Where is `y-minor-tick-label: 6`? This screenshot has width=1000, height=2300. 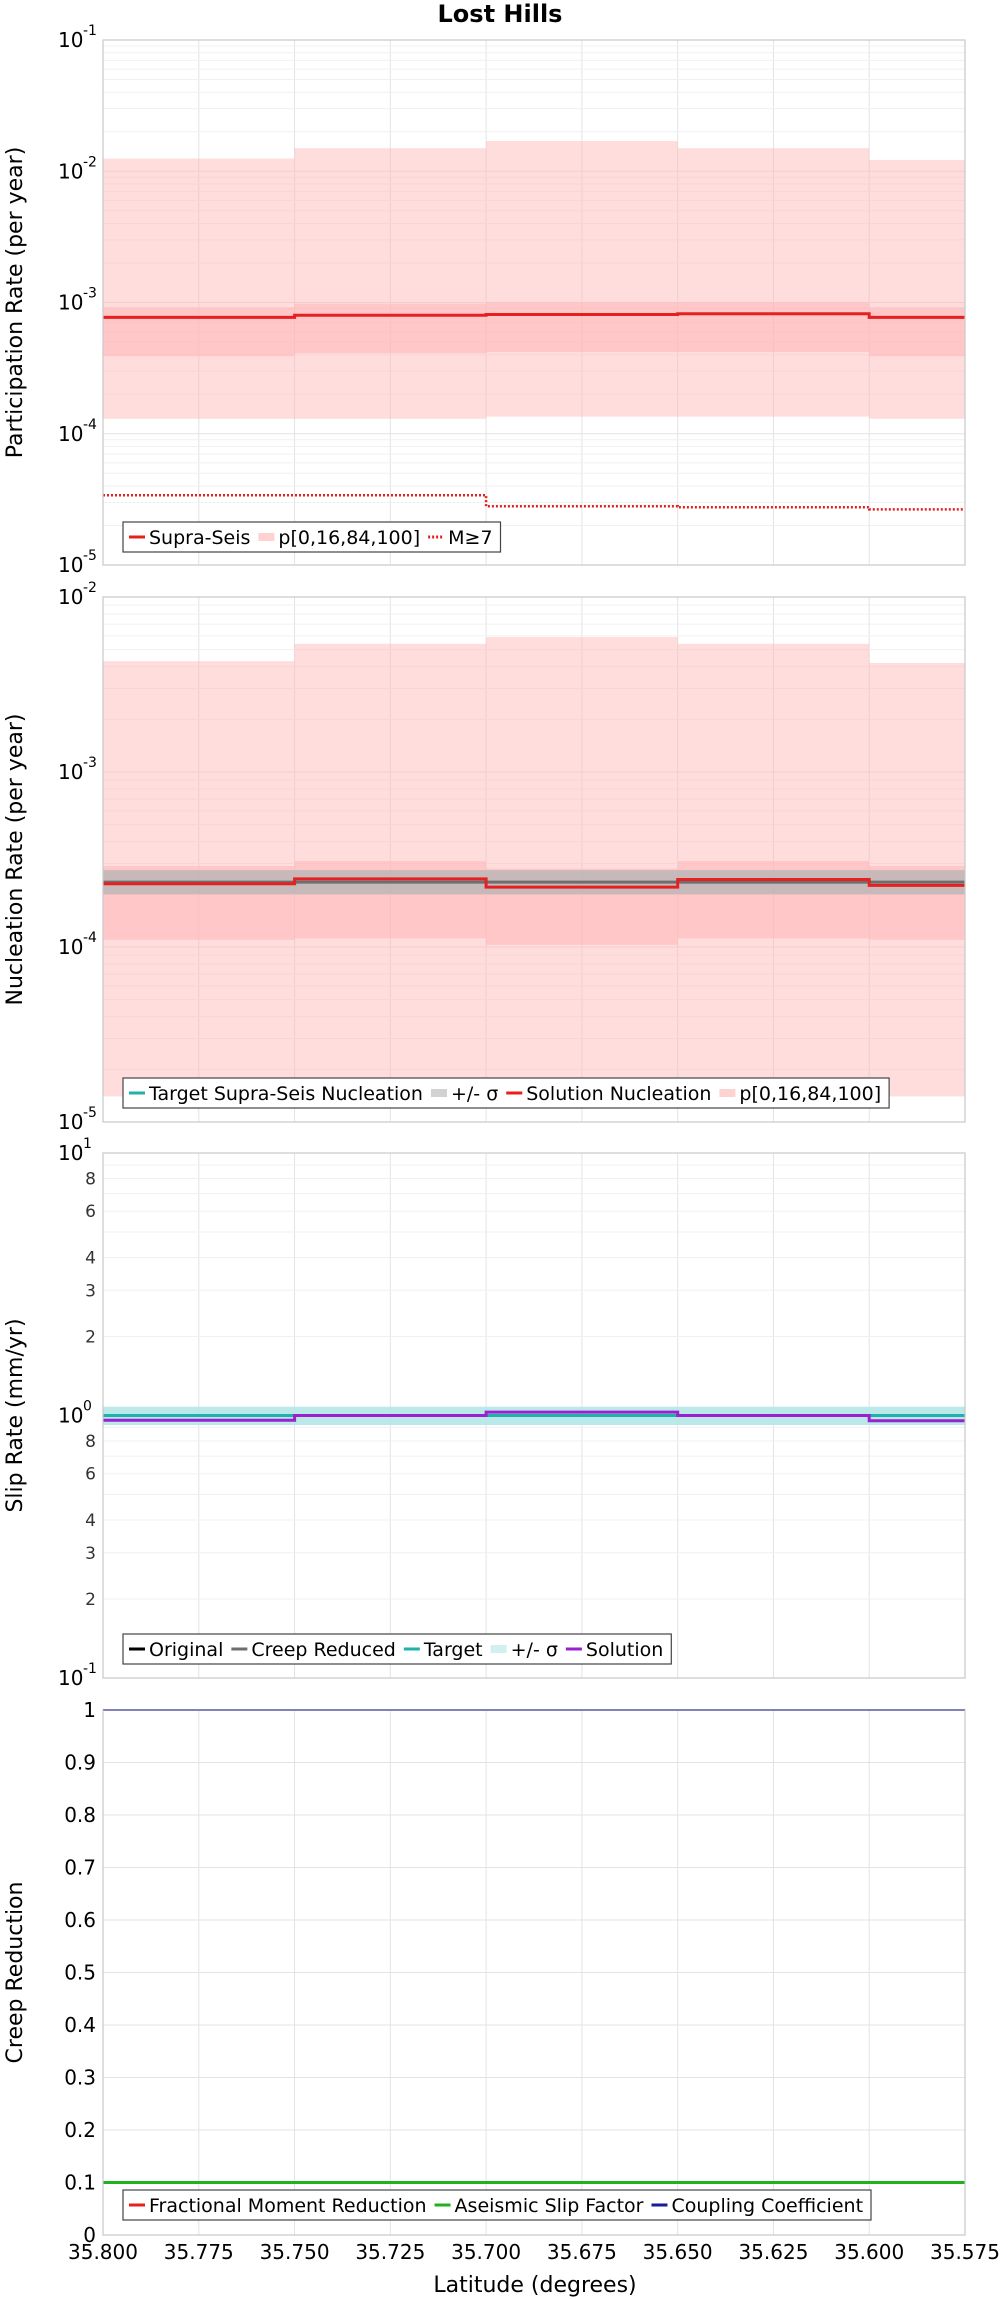
y-minor-tick-label: 6 is located at coordinates (90, 1212).